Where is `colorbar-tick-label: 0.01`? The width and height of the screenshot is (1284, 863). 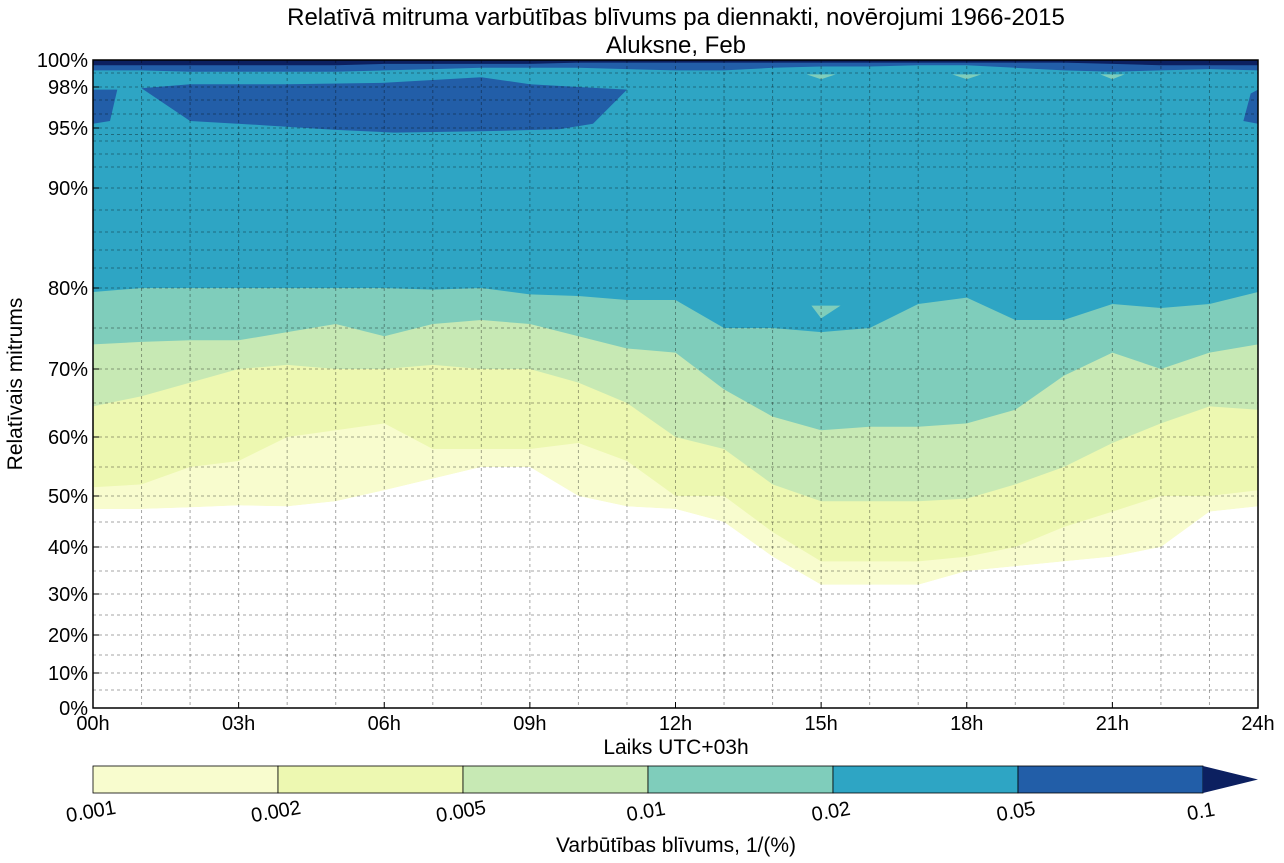
colorbar-tick-label: 0.01 is located at coordinates (646, 812).